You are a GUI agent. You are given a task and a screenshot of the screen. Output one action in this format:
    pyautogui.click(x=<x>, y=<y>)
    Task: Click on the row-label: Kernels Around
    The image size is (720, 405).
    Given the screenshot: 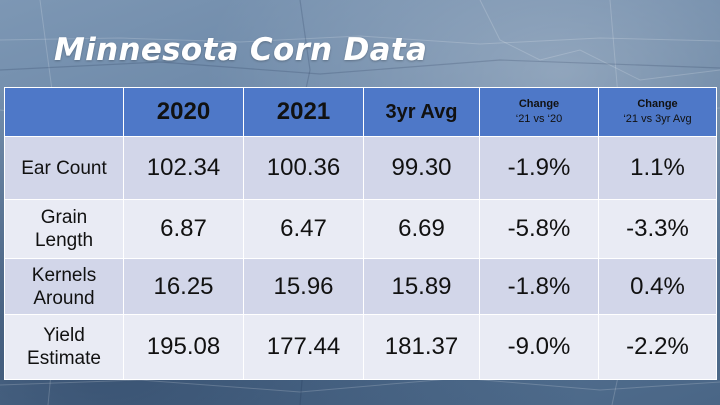 What is the action you would take?
    pyautogui.click(x=64, y=286)
    